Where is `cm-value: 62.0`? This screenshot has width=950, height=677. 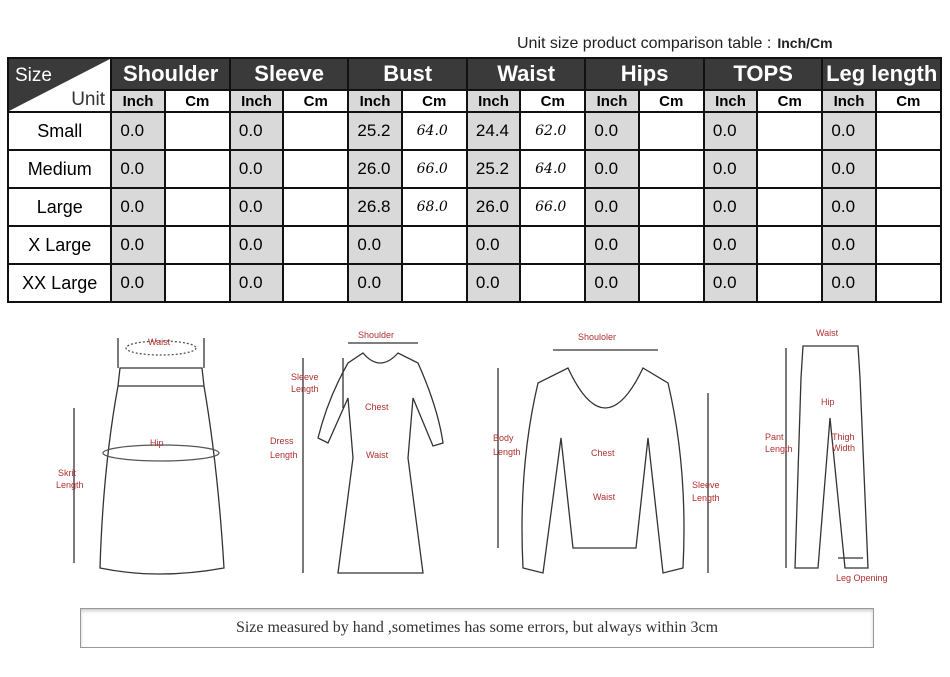
cm-value: 62.0 is located at coordinates (553, 131).